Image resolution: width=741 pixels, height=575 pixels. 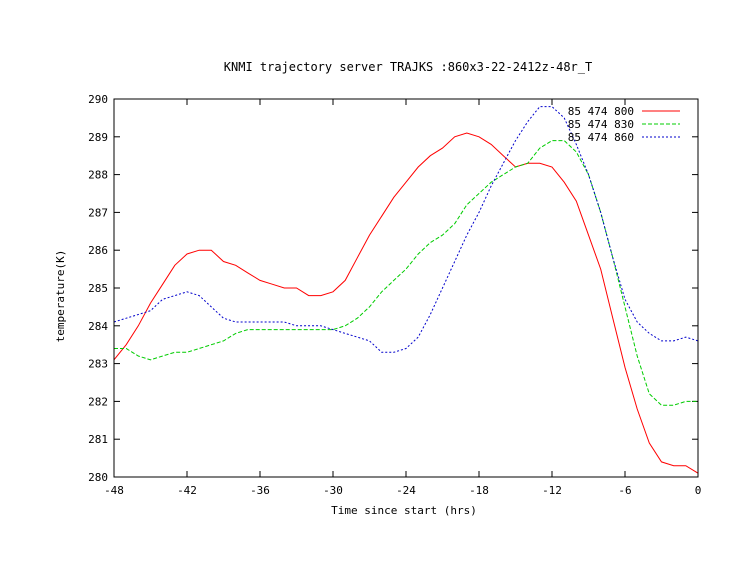 What do you see at coordinates (98, 401) in the screenshot?
I see `y-tick-label: 282` at bounding box center [98, 401].